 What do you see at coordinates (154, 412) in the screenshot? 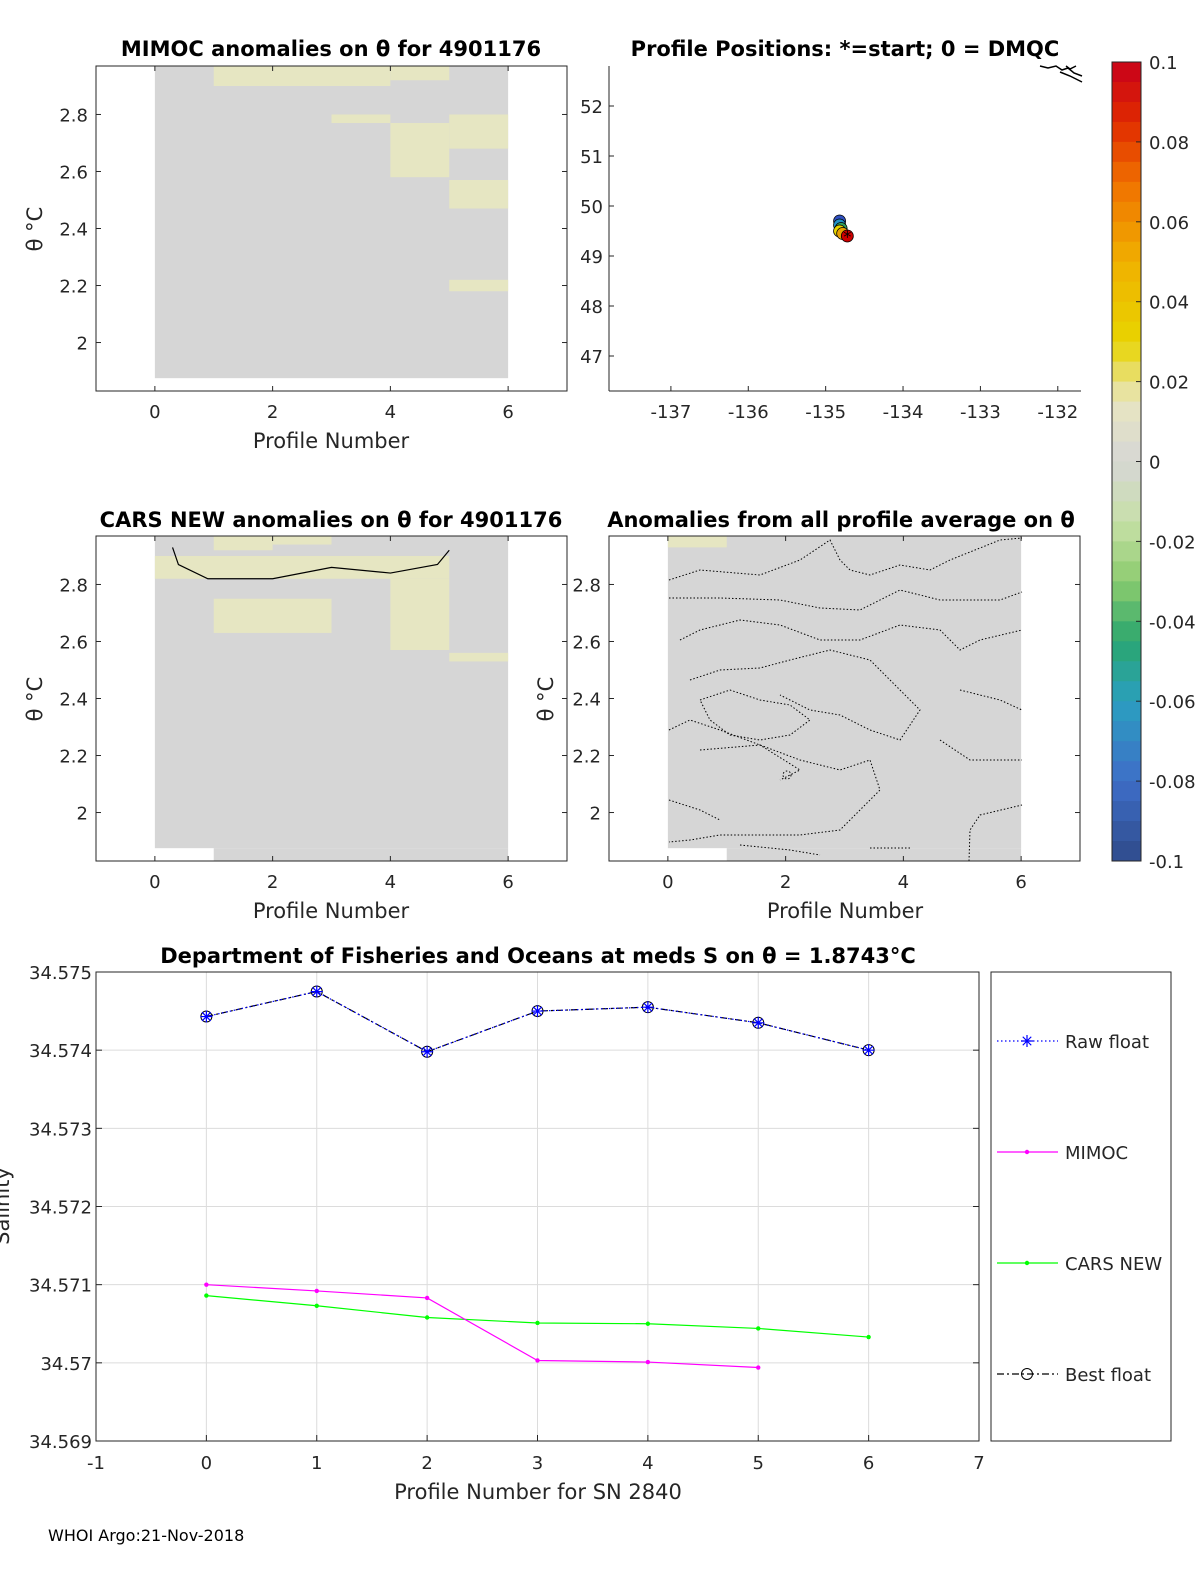
I see `x-tick-label: 0` at bounding box center [154, 412].